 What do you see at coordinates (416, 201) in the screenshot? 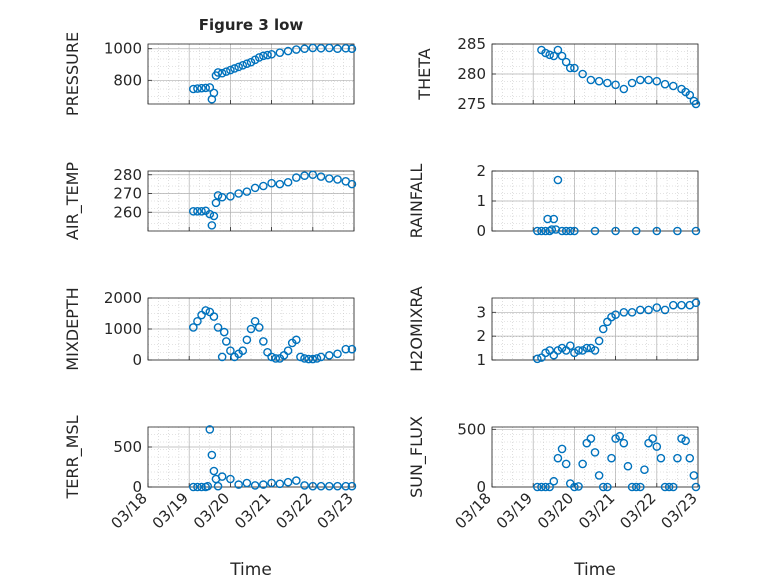
I see `y-axis-label: RAINFALL` at bounding box center [416, 201].